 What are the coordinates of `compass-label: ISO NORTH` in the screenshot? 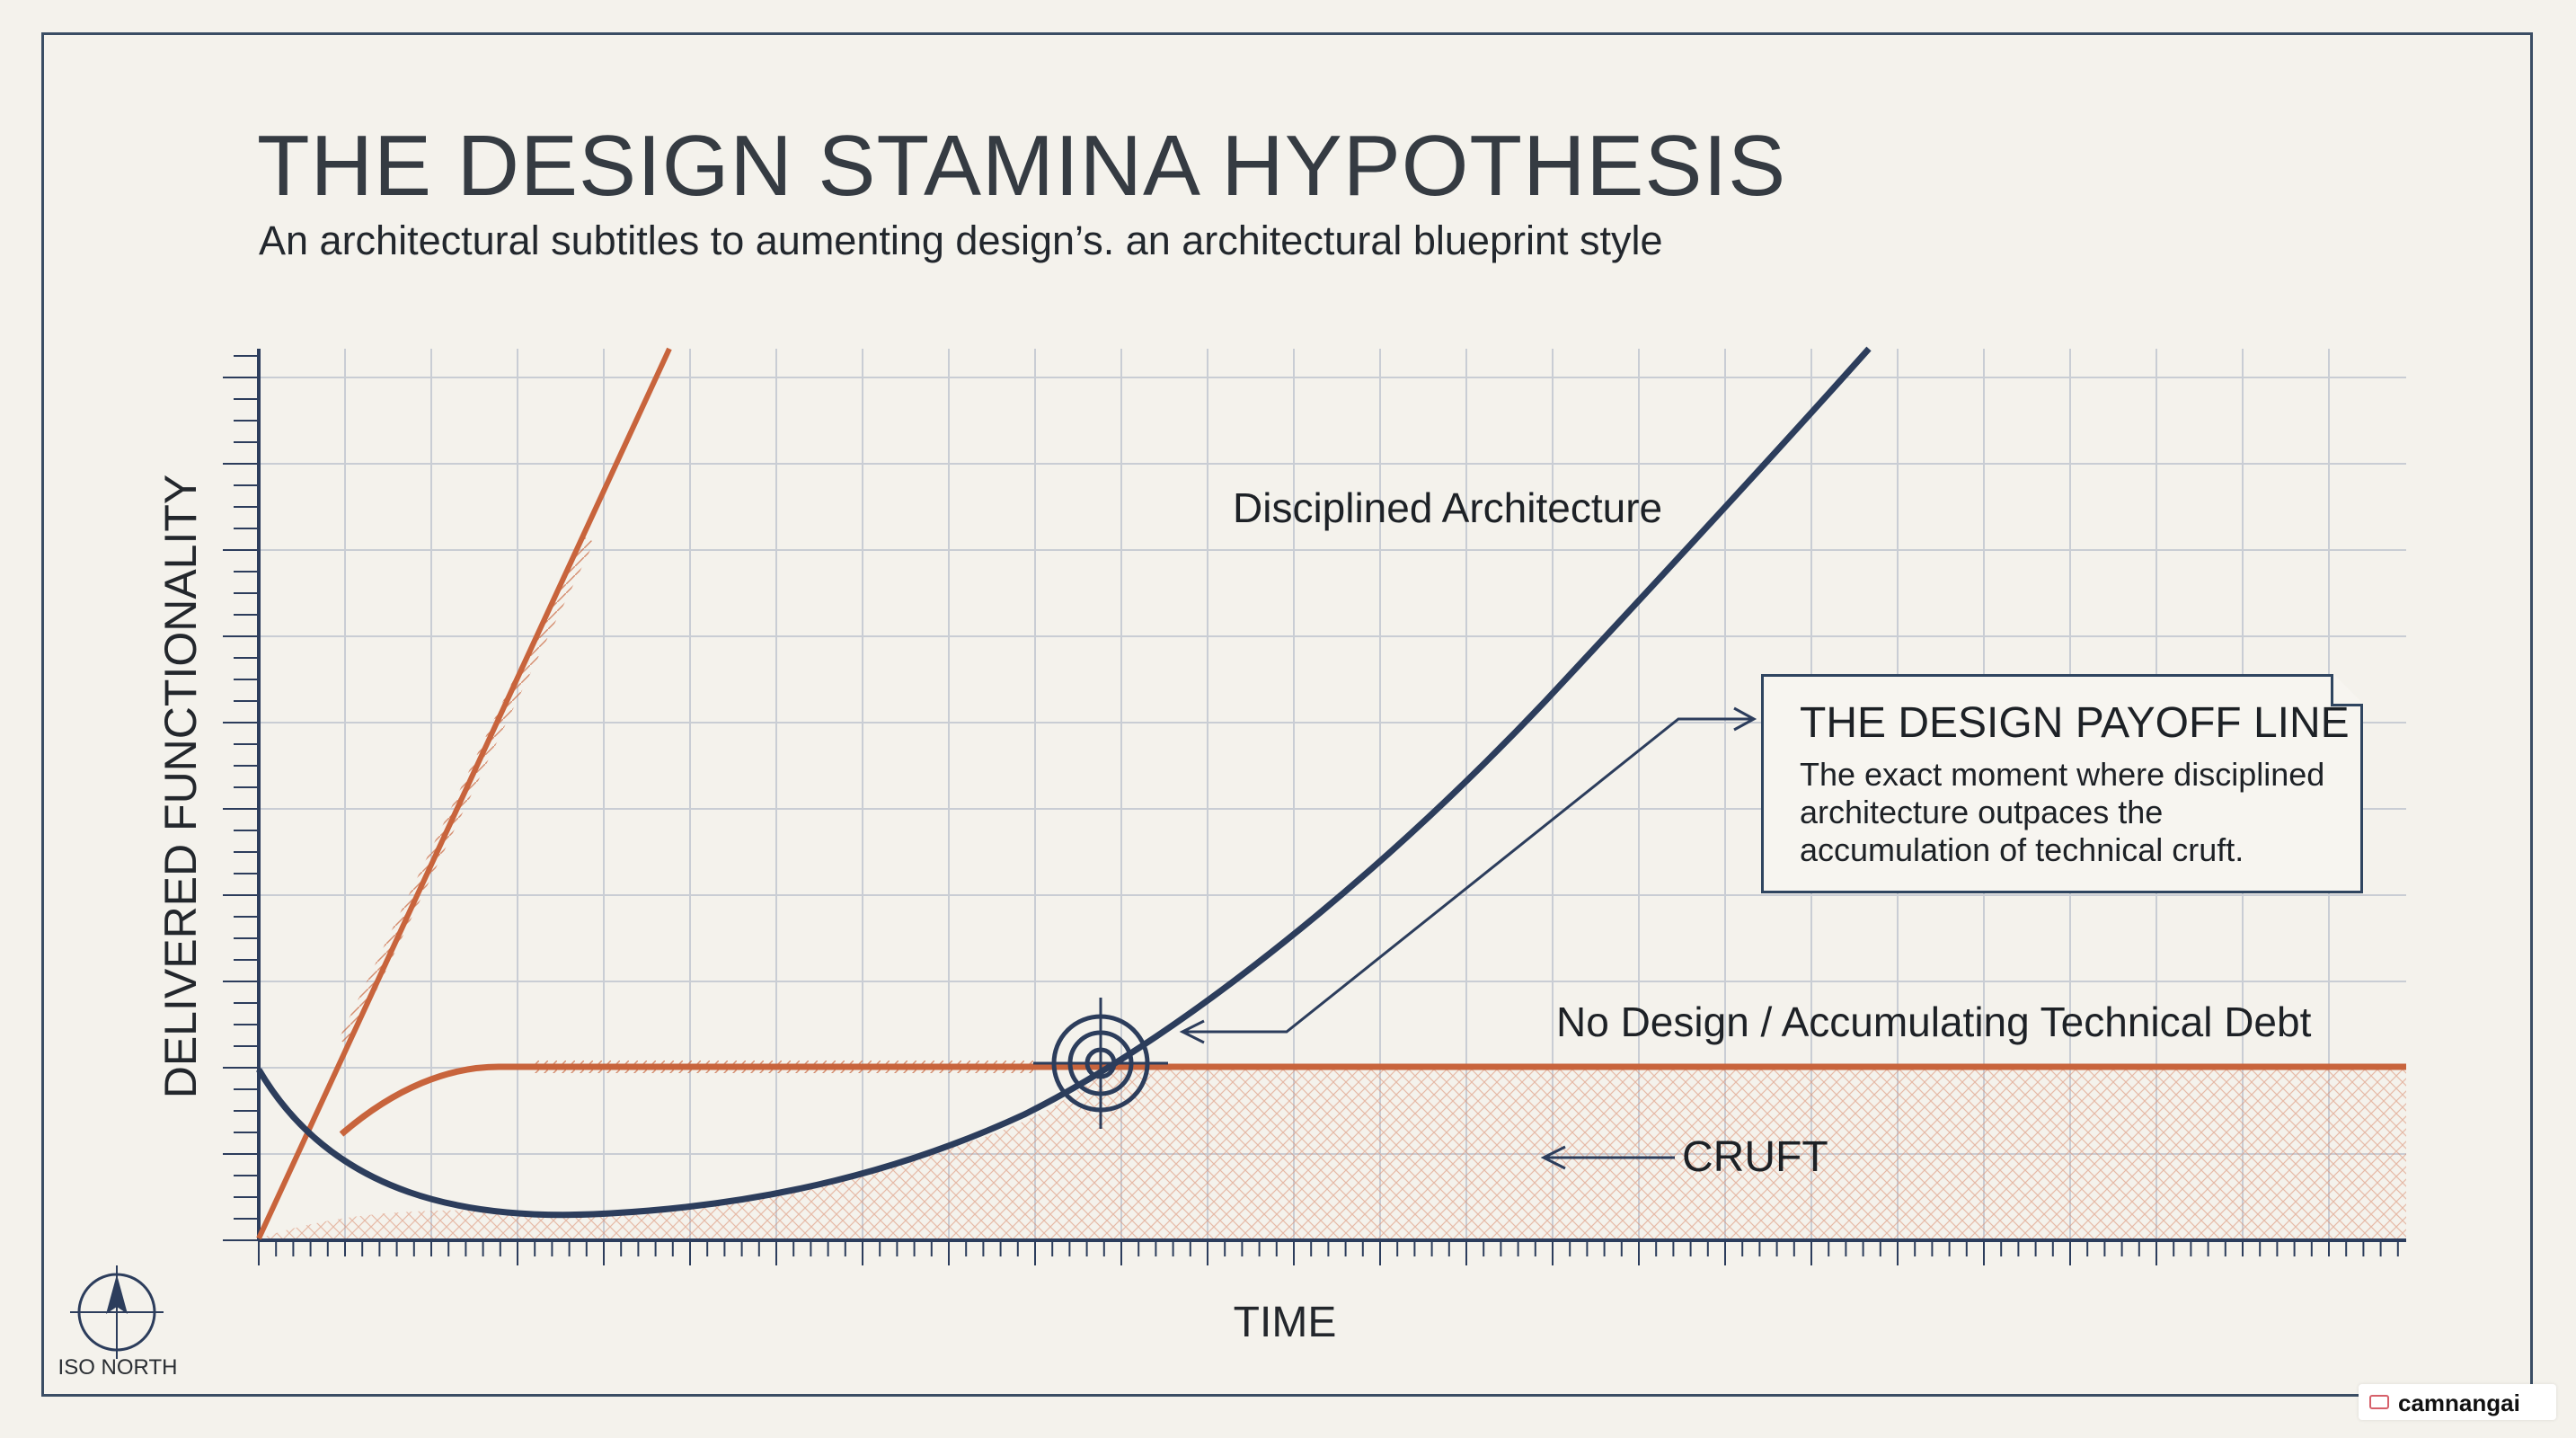 It's located at (118, 1367).